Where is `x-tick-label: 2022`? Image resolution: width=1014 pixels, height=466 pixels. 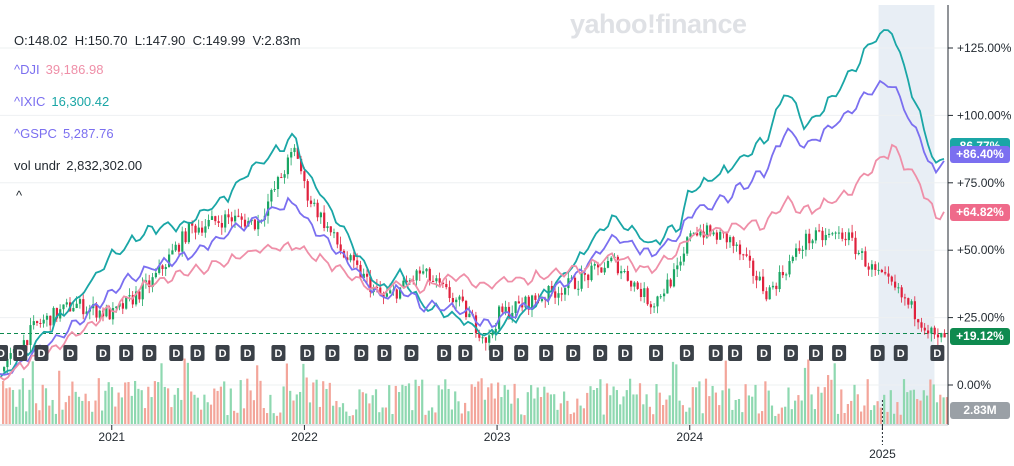 x-tick-label: 2022 is located at coordinates (304, 437).